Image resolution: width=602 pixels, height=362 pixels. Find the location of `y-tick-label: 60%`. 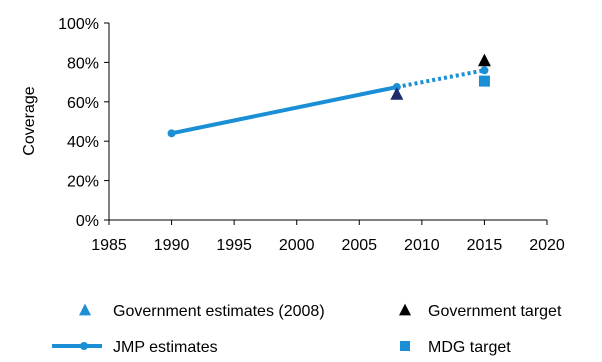

y-tick-label: 60% is located at coordinates (83, 103).